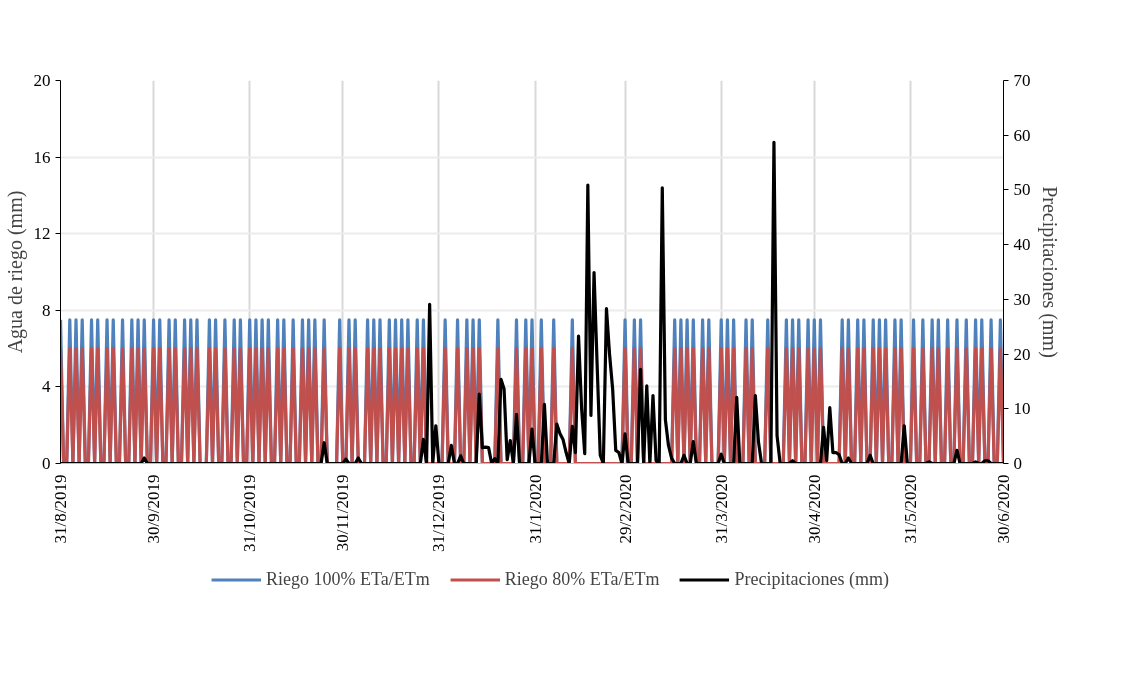  What do you see at coordinates (154, 509) in the screenshot?
I see `x-tick-label: 30/9/2019` at bounding box center [154, 509].